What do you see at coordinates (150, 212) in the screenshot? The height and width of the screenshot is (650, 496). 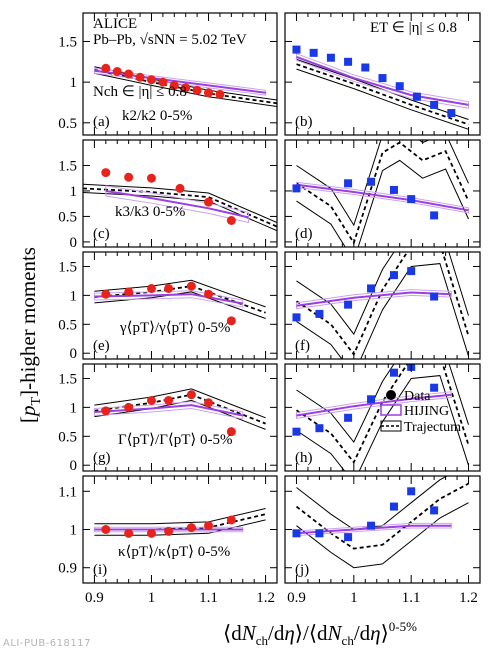 I see `observable-label: k3/k3 0-5%` at bounding box center [150, 212].